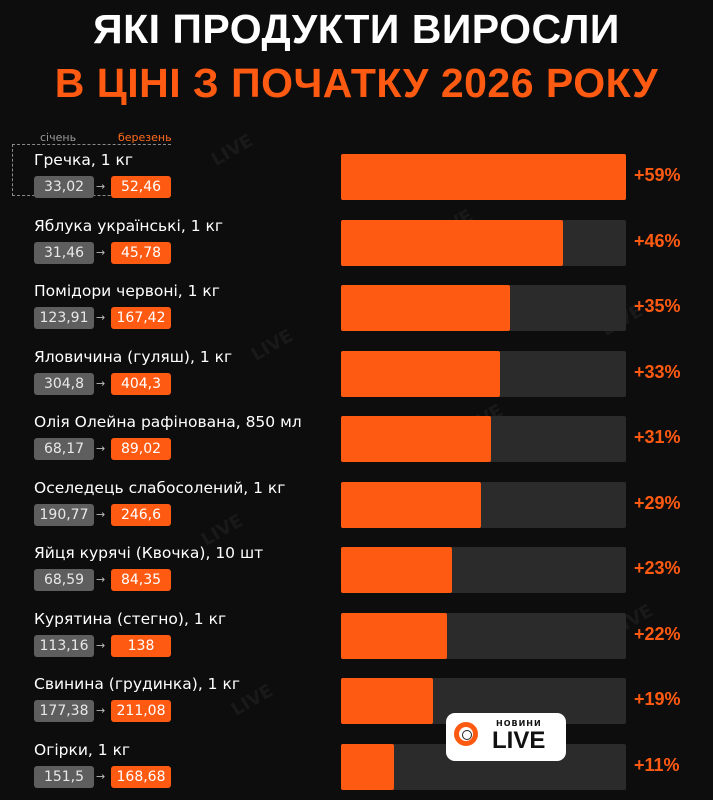 Image resolution: width=713 pixels, height=800 pixels. I want to click on logo-ring-icon, so click(466, 734).